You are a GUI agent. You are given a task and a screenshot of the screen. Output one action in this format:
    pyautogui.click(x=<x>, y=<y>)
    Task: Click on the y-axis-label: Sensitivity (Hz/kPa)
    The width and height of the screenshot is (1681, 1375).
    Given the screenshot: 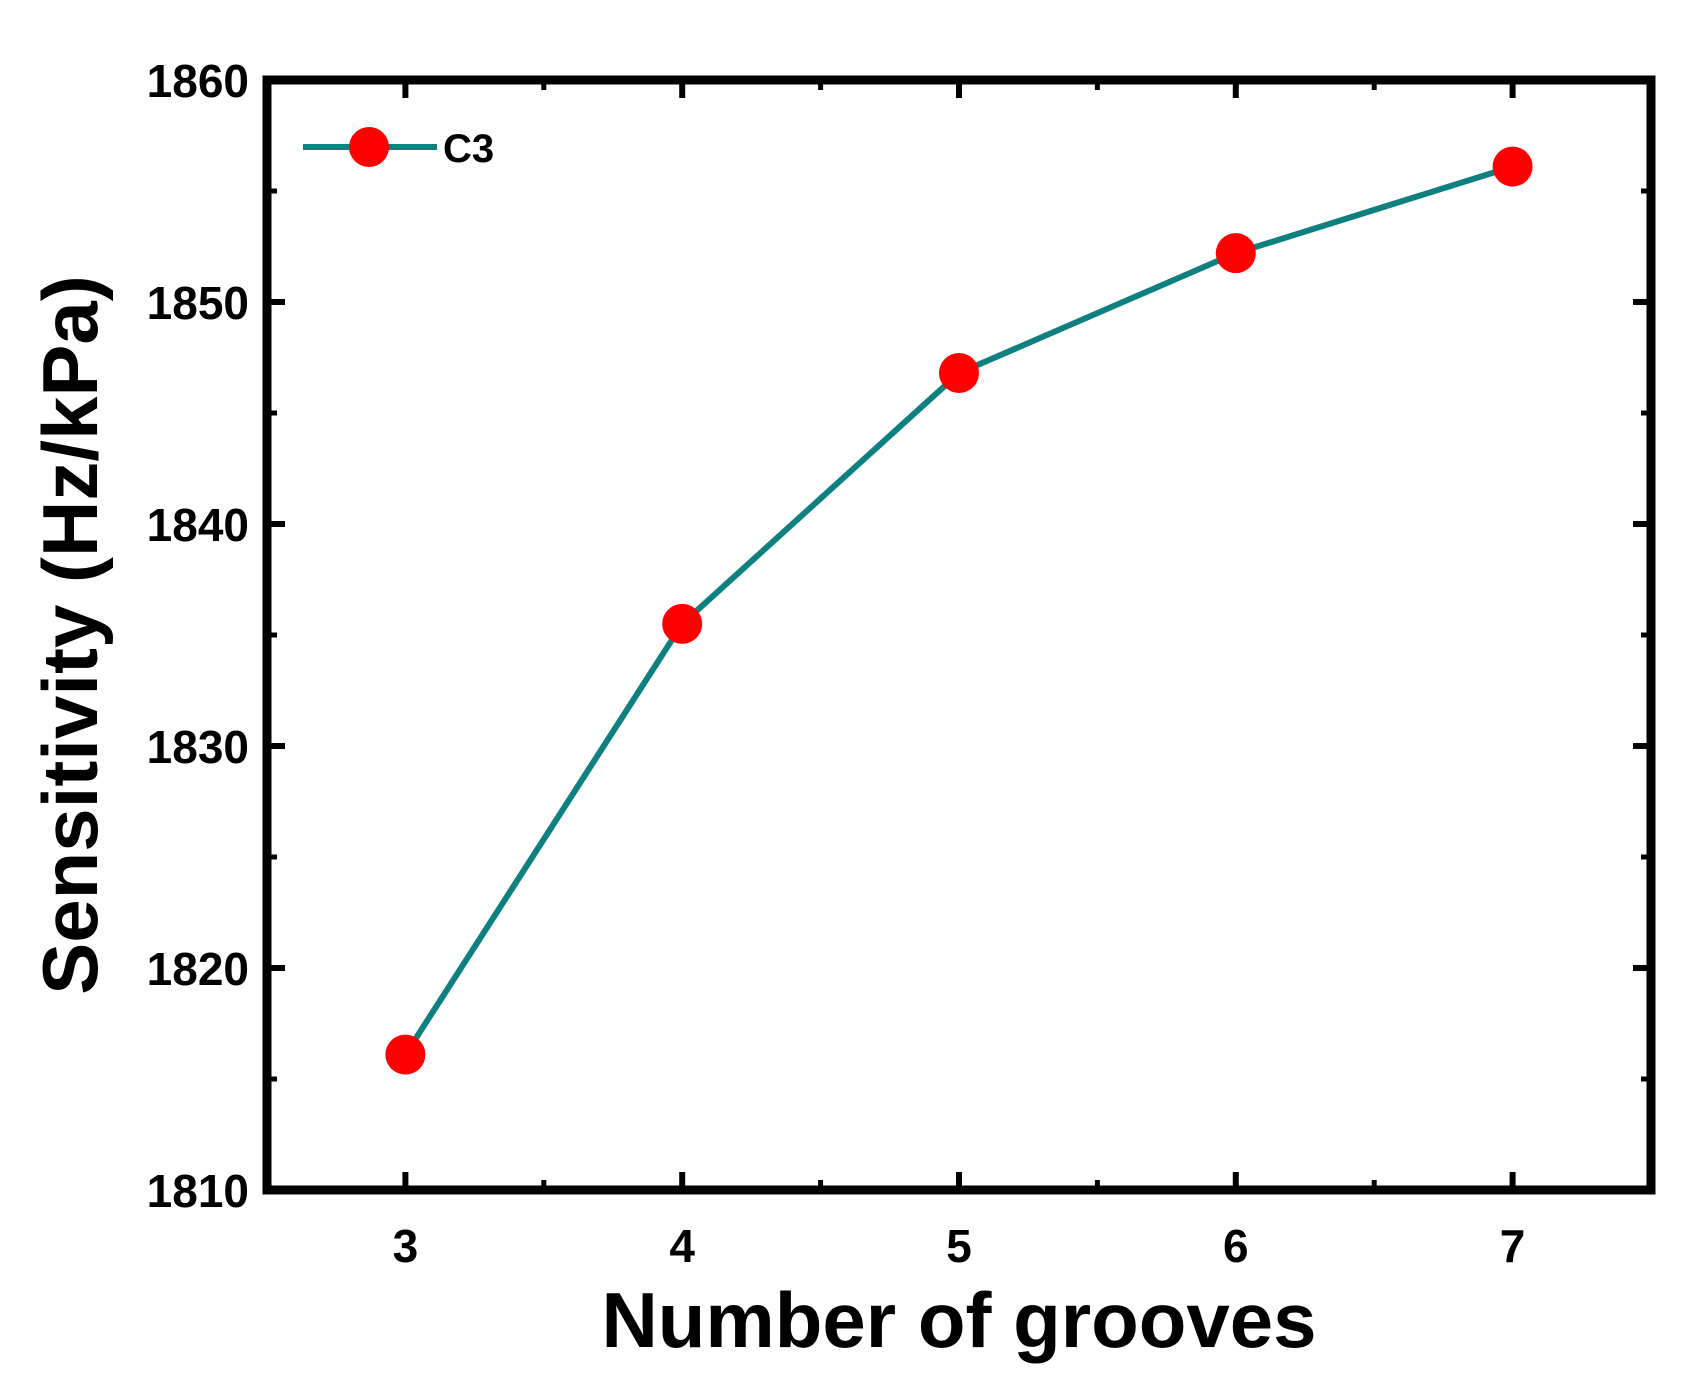 What is the action you would take?
    pyautogui.click(x=70, y=635)
    